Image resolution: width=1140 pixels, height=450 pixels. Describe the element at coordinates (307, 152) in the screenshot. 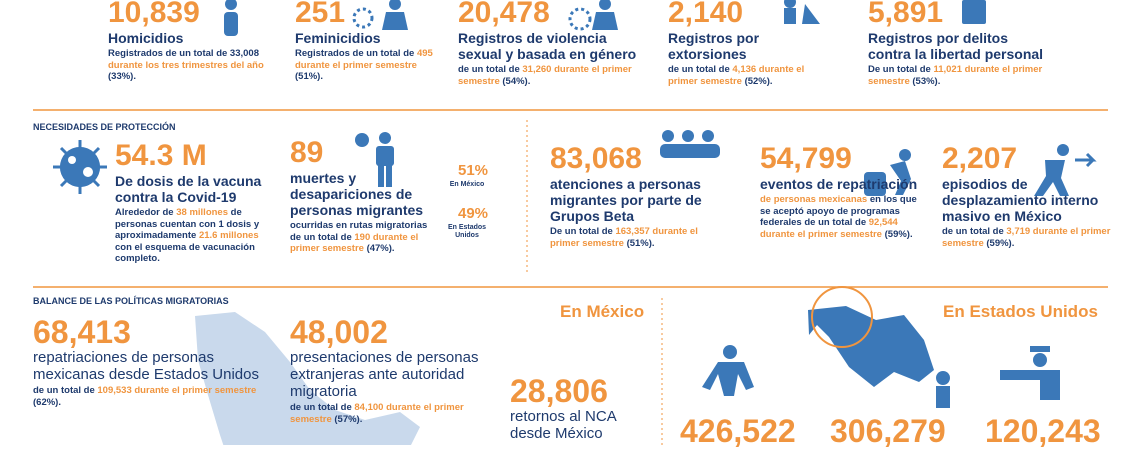

I see `stat-number: 89` at that location.